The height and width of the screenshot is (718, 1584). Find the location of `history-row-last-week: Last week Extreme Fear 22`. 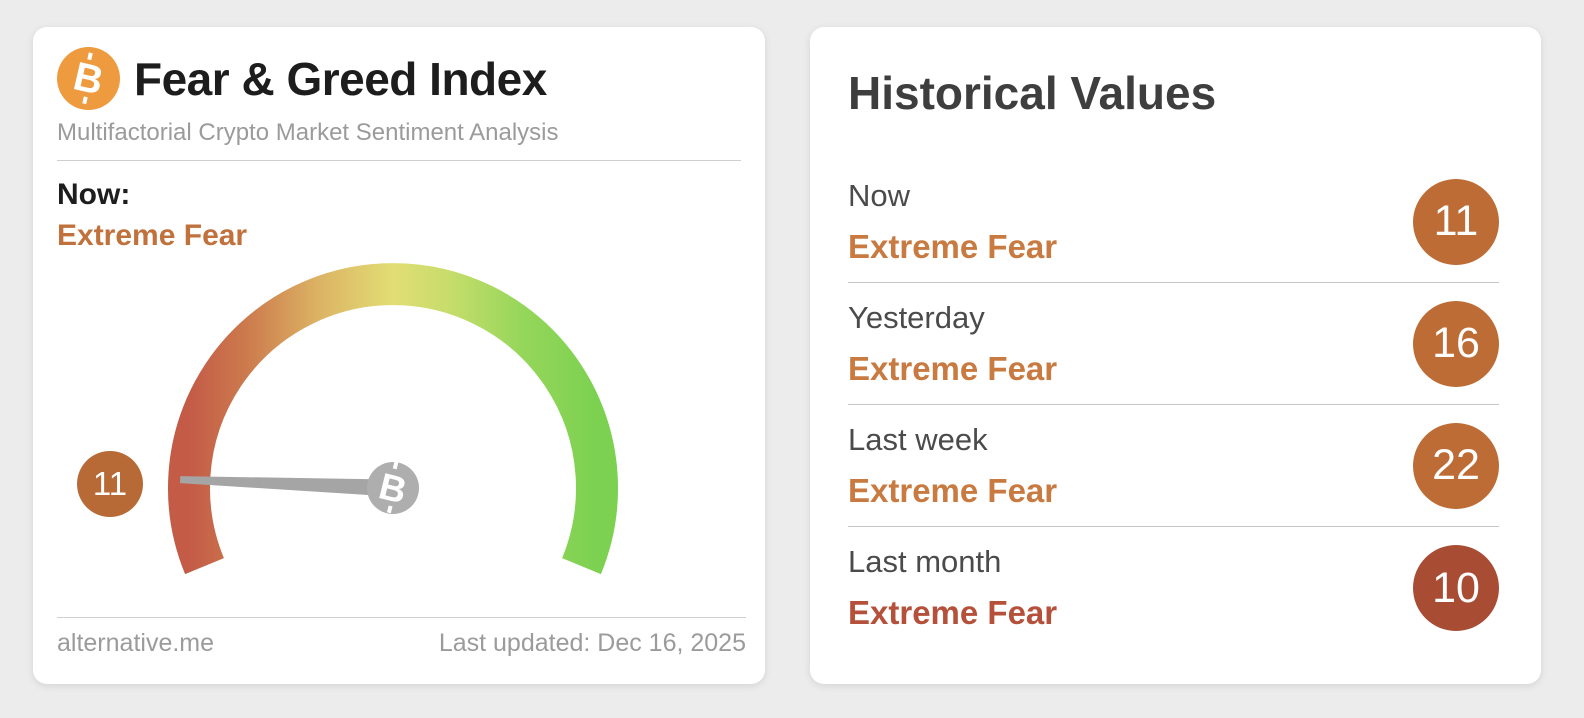

history-row-last-week: Last week Extreme Fear 22 is located at coordinates (1173, 466).